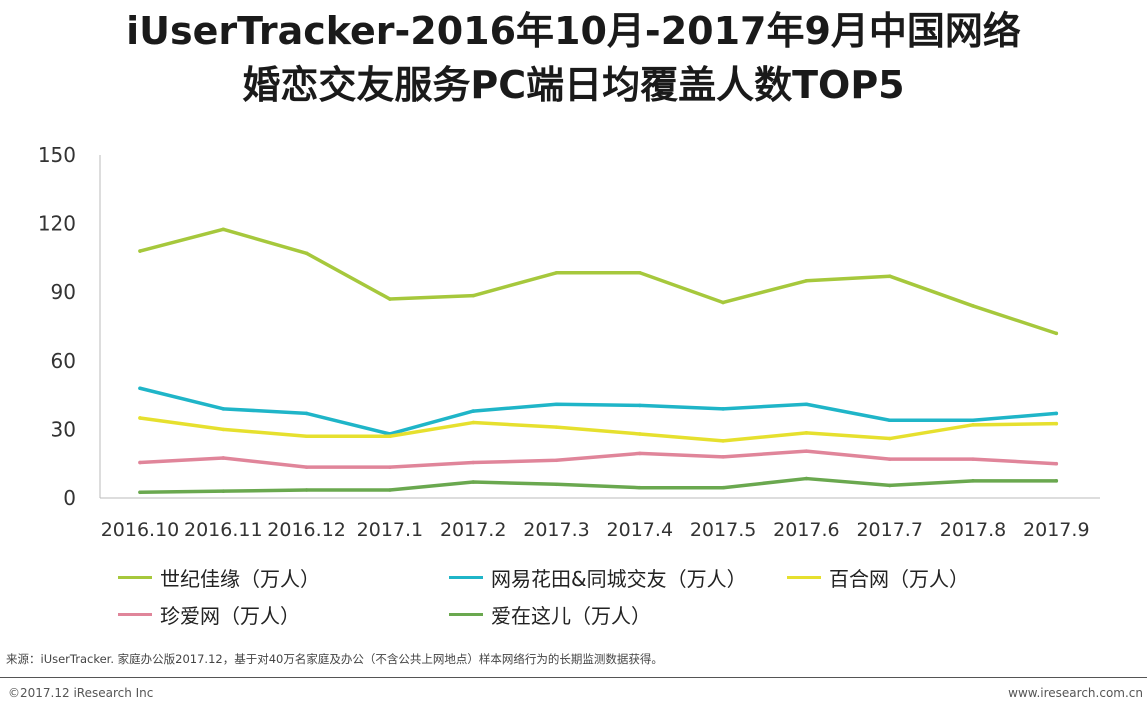  Describe the element at coordinates (390, 530) in the screenshot. I see `x-tick-label: 2017.1` at that location.